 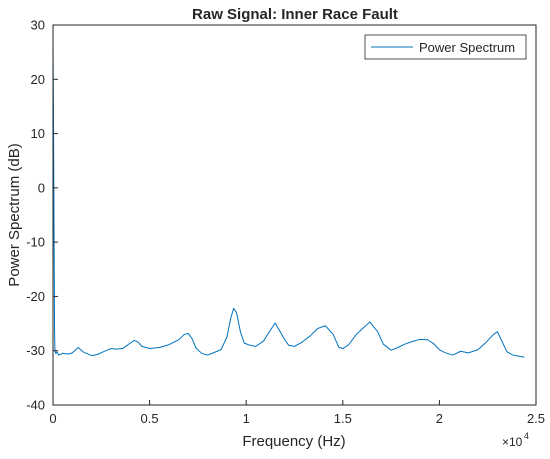 I want to click on x-tick-label: 2.5, so click(x=536, y=418).